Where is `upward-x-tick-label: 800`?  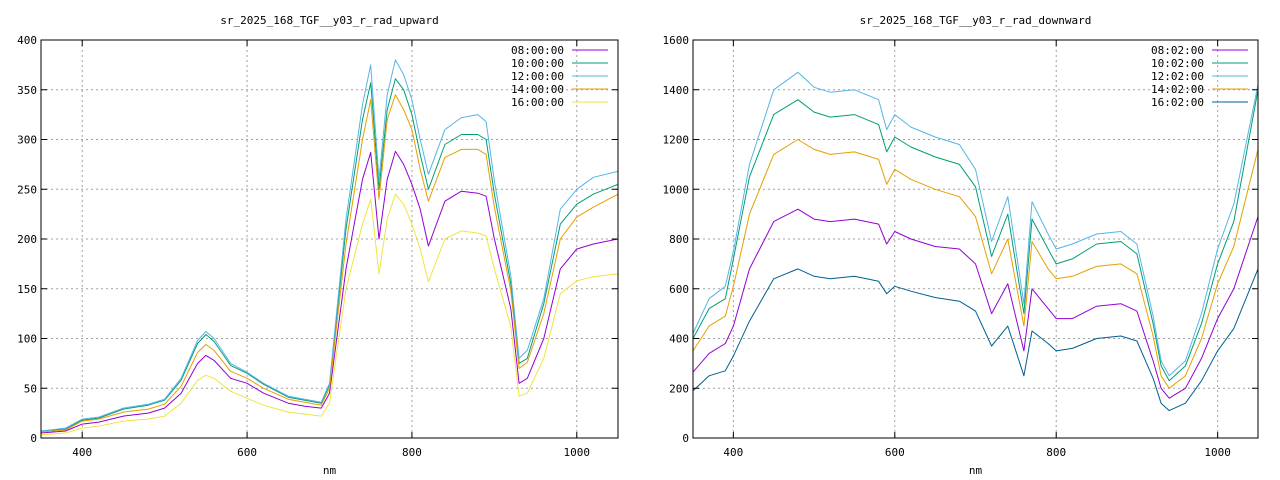
upward-x-tick-label: 800 is located at coordinates (412, 452).